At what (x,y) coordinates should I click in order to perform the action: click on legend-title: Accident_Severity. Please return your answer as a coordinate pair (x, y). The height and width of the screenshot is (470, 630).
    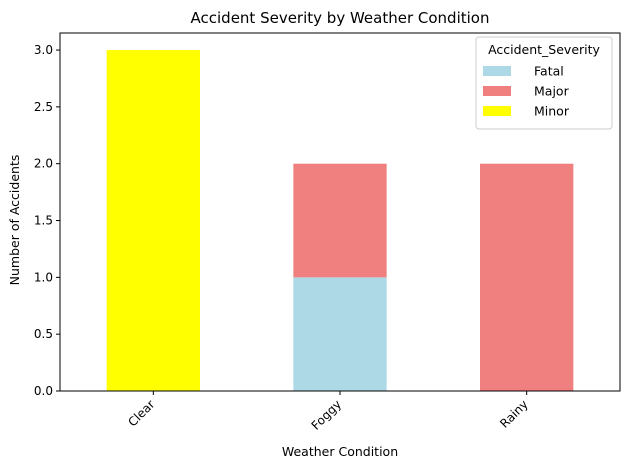
    Looking at the image, I should click on (544, 49).